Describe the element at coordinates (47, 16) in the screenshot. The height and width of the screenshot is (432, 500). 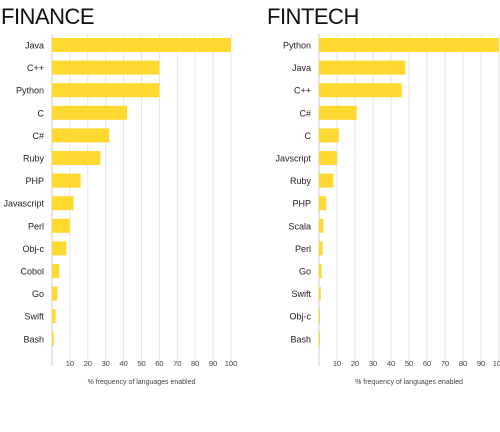
I see `chart-title: FINANCE` at that location.